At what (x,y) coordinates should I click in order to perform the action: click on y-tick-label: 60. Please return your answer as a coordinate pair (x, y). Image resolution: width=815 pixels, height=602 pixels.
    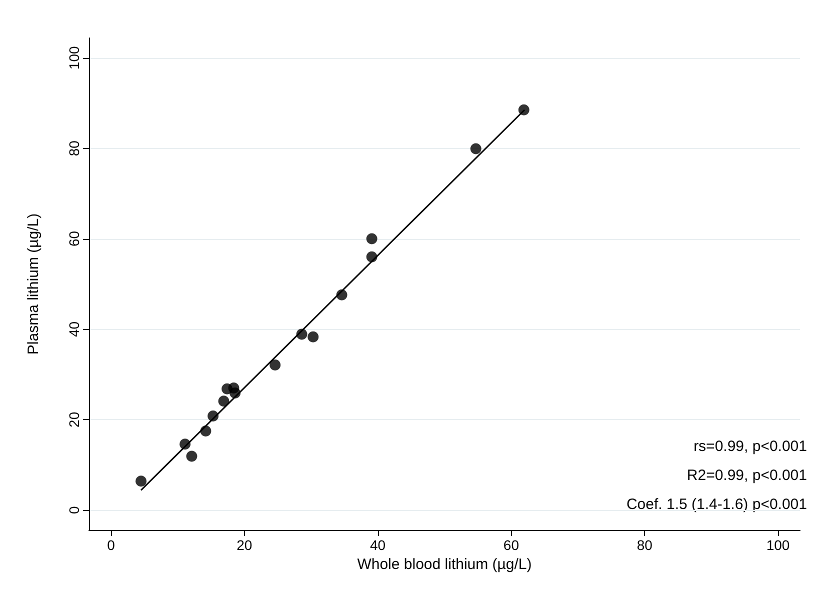
    Looking at the image, I should click on (74, 238).